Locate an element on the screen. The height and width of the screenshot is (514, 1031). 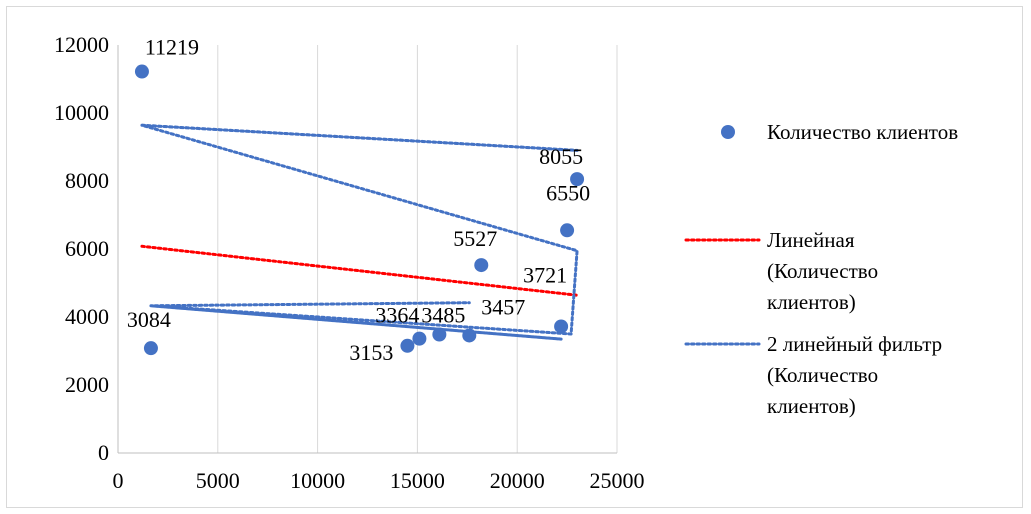
data-label: 8055 is located at coordinates (561, 156).